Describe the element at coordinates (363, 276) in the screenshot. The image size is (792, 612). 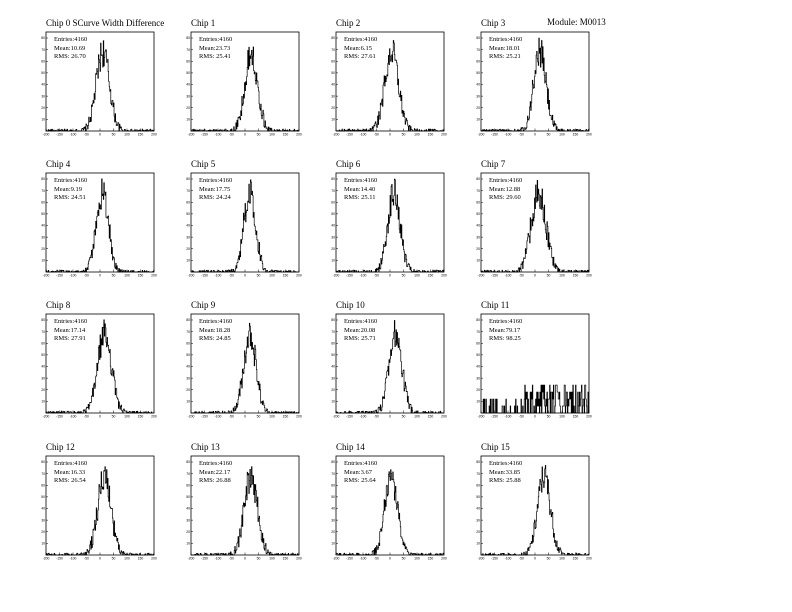
I see `x-tick-label: -100` at that location.